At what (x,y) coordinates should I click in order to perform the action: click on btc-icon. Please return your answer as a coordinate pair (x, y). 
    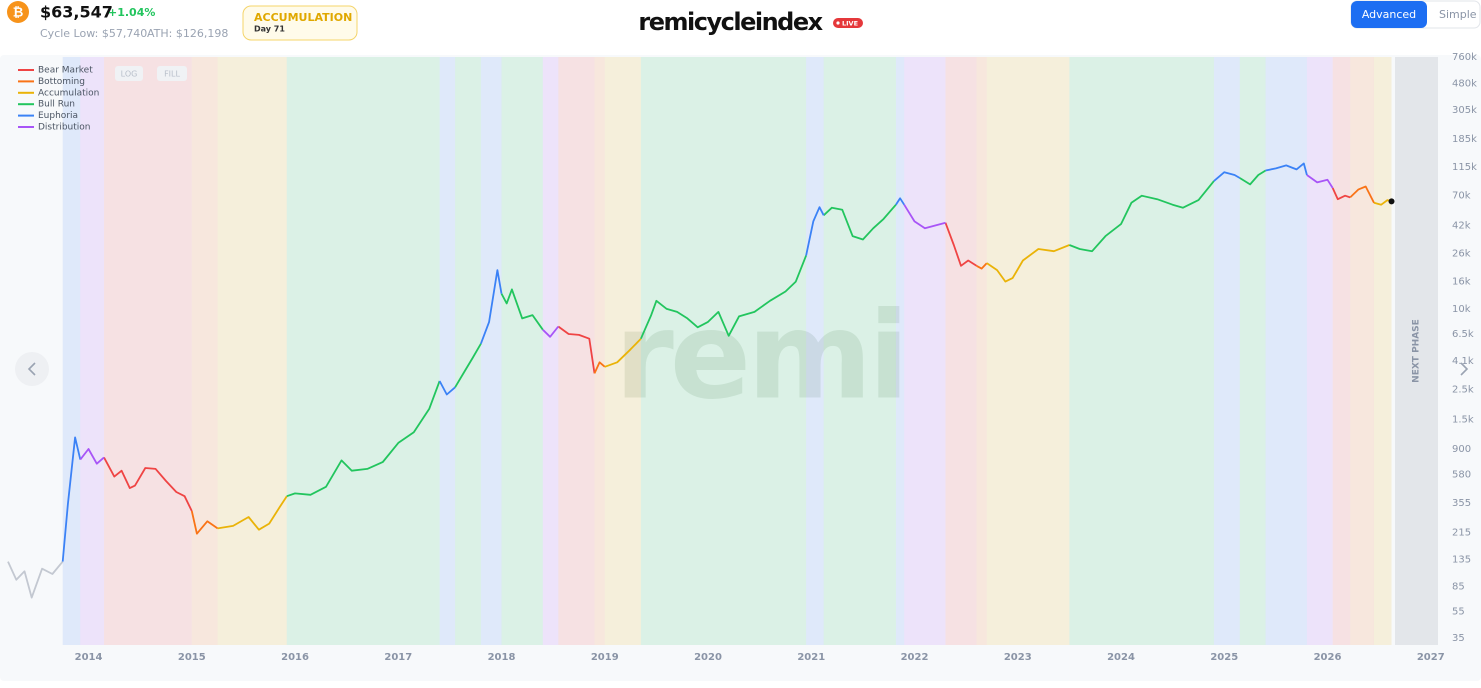
    Looking at the image, I should click on (18, 12).